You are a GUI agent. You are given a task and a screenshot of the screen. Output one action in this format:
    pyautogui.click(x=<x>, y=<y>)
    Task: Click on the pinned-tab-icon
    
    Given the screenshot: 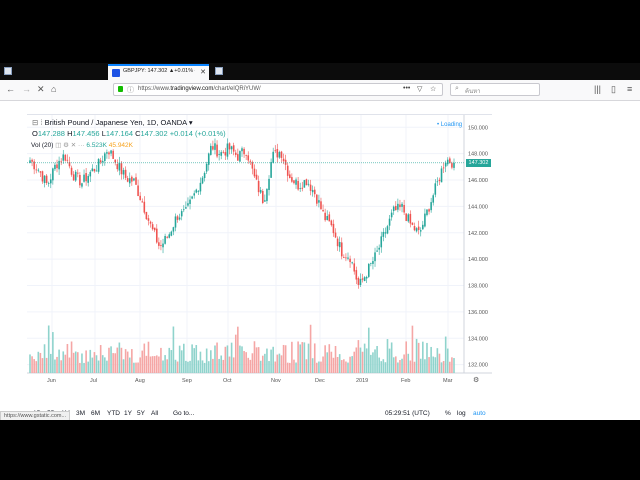 What is the action you would take?
    pyautogui.click(x=8, y=71)
    